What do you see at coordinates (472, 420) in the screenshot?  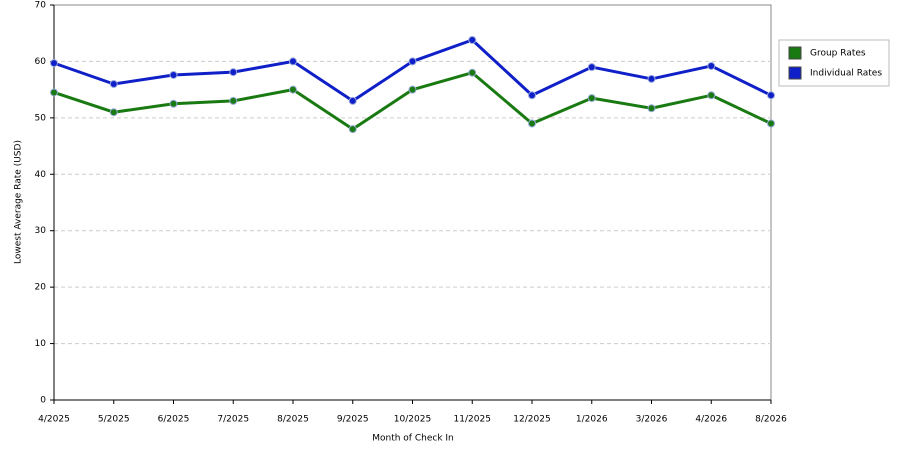 I see `x-tick-label: 11/2025` at bounding box center [472, 420].